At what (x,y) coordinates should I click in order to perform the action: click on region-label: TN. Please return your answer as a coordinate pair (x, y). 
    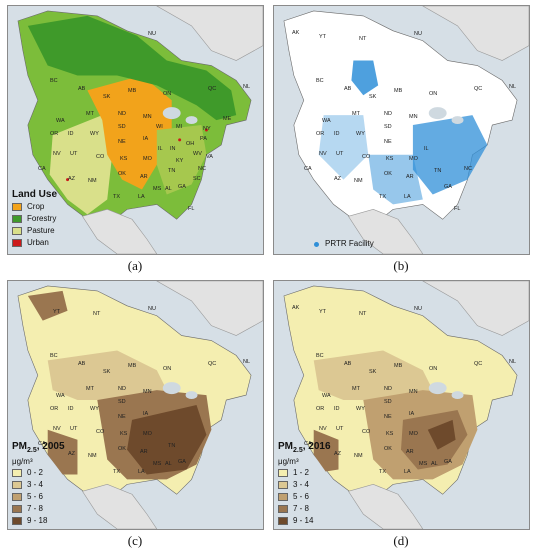
    Looking at the image, I should click on (438, 171).